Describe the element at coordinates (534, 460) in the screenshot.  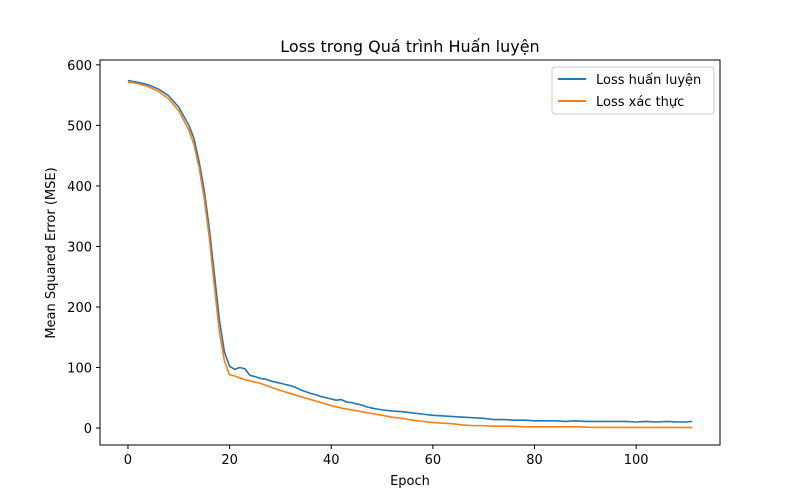
I see `x-tick-label: 80` at that location.